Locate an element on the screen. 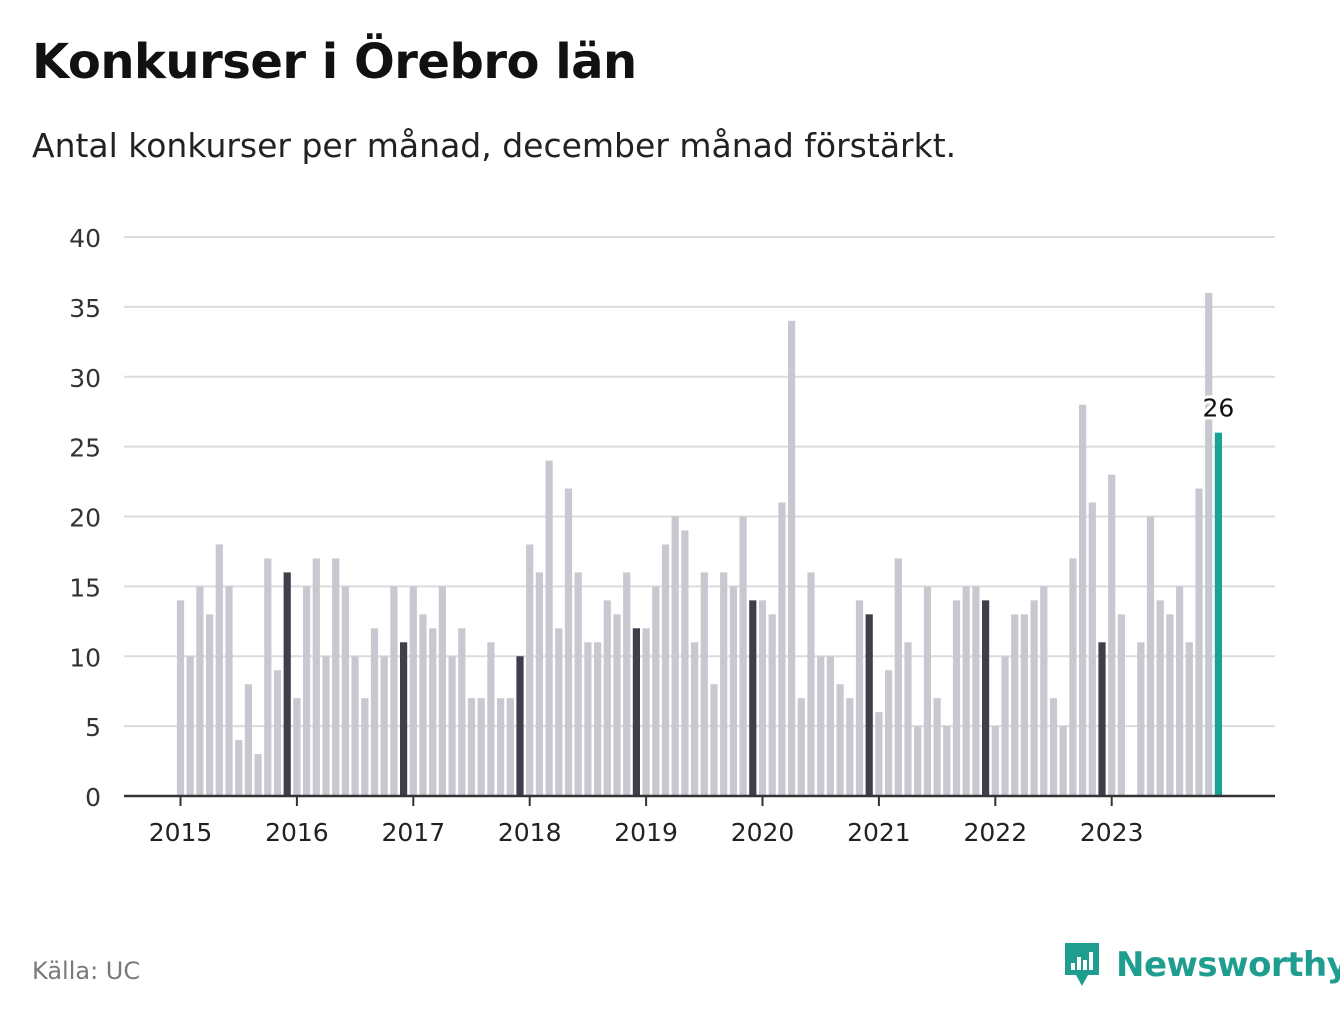 This screenshot has height=1020, width=1340. brand-logo: Newsworthy is located at coordinates (1201, 965).